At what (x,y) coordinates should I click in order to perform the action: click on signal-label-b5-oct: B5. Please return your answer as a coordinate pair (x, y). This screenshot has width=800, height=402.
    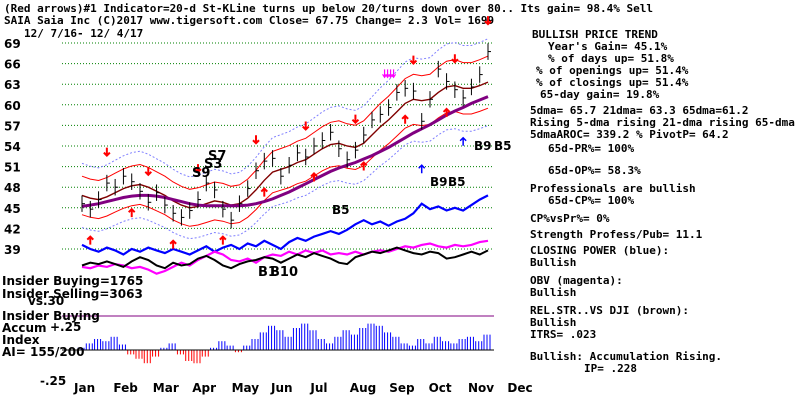
    Looking at the image, I should click on (457, 182).